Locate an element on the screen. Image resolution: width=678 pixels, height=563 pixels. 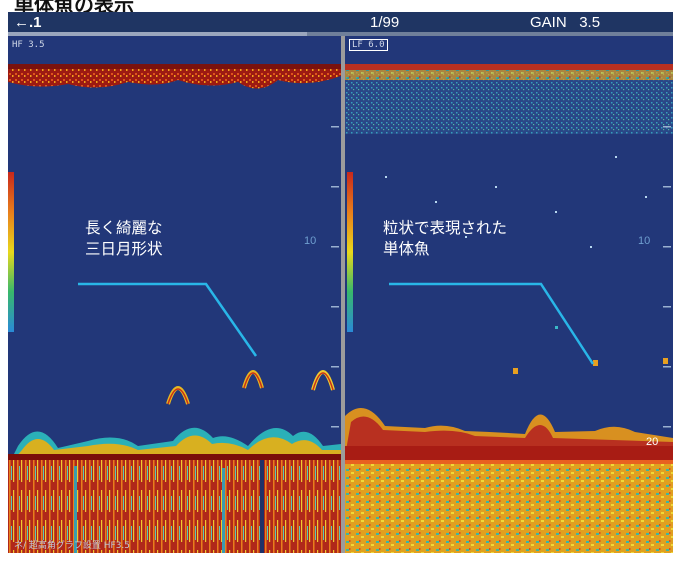
left-annotation-line2: 三日月形状 is located at coordinates (124, 249).